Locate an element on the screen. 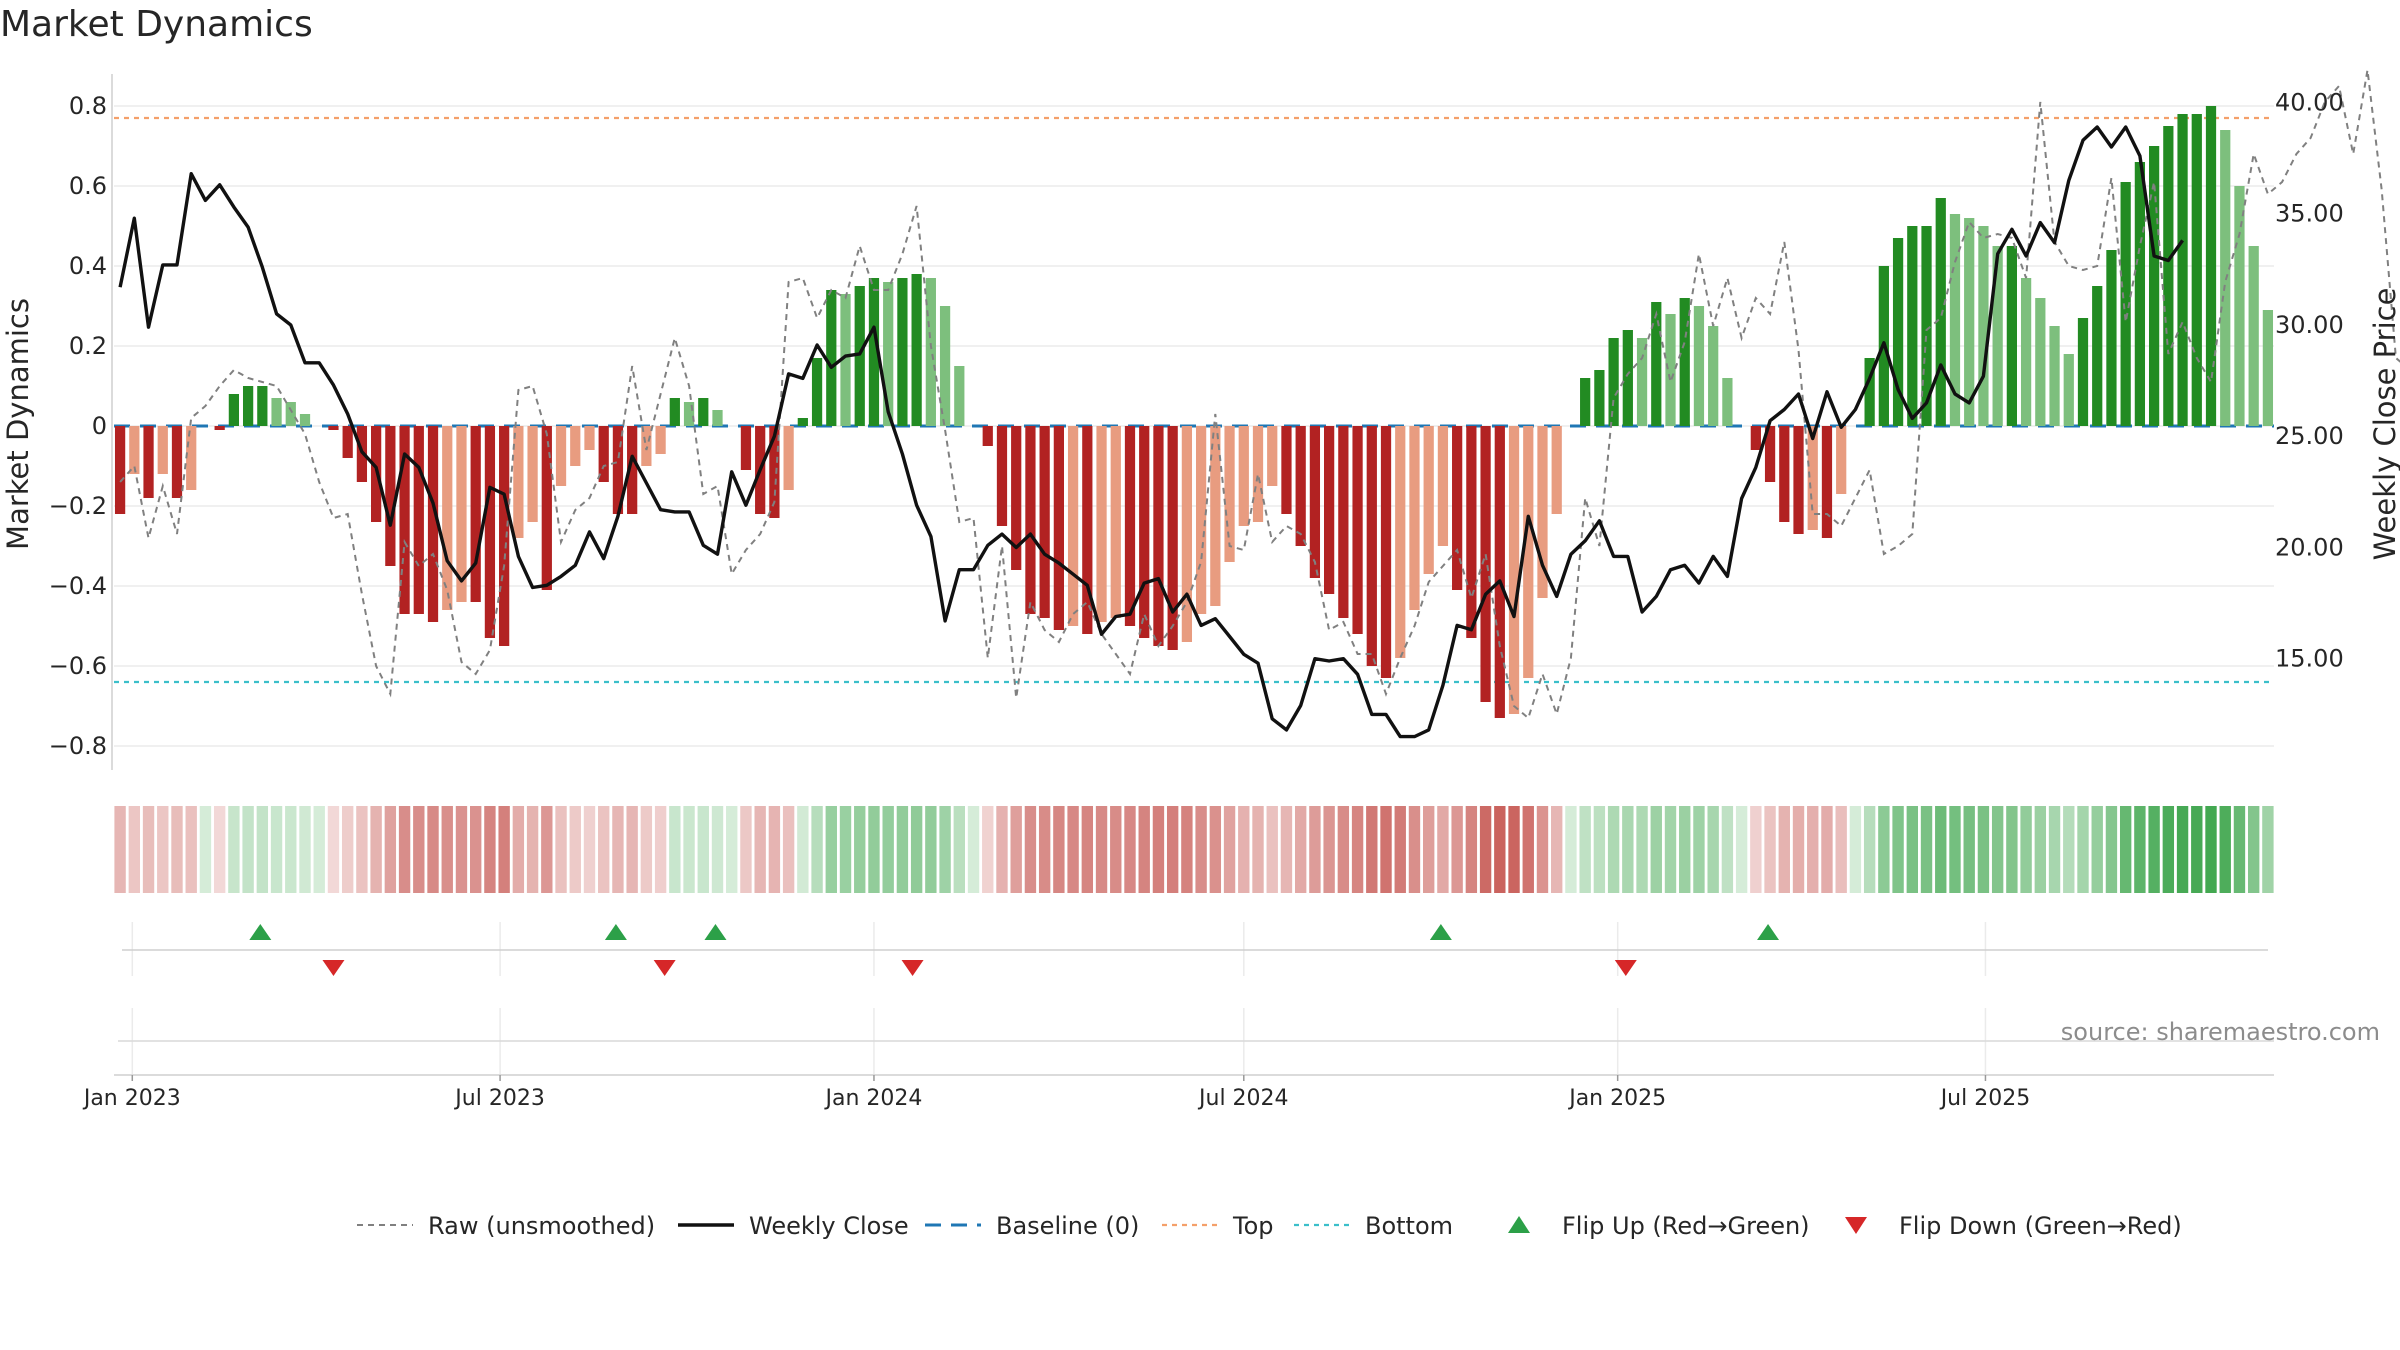  dynamics-band is located at coordinates (1194, 849).